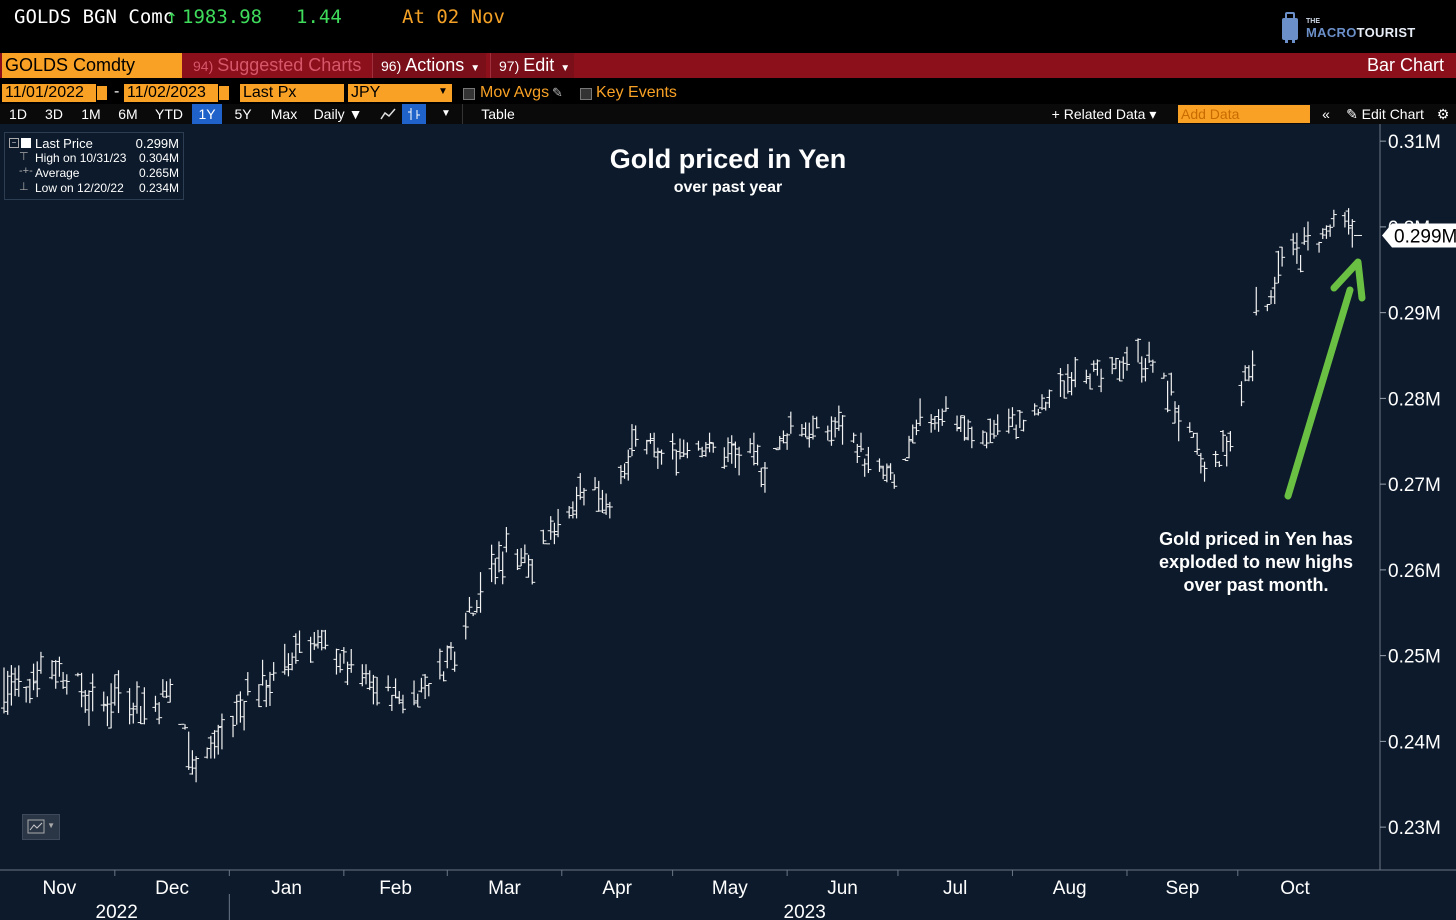 This screenshot has width=1456, height=920. What do you see at coordinates (284, 114) in the screenshot?
I see `range-max-button: Max` at bounding box center [284, 114].